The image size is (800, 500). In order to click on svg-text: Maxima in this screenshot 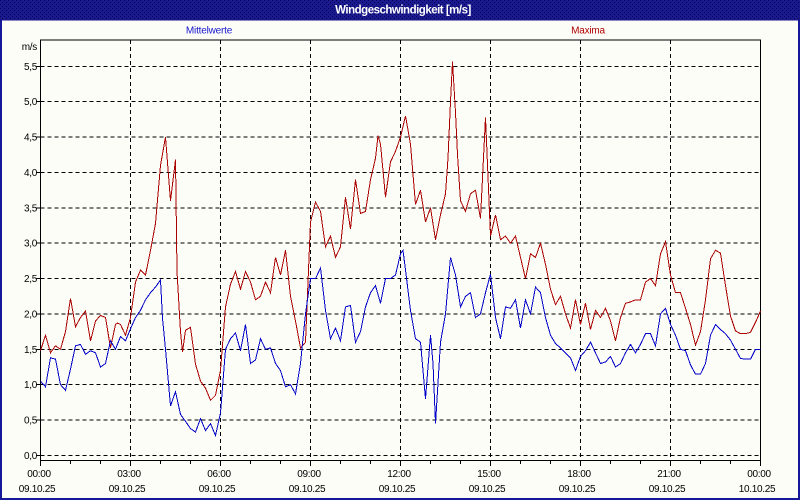, I will do `click(588, 31)`.